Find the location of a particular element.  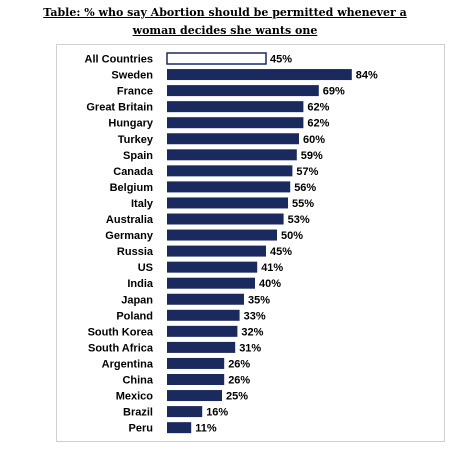

category-label: South Korea is located at coordinates (121, 332).